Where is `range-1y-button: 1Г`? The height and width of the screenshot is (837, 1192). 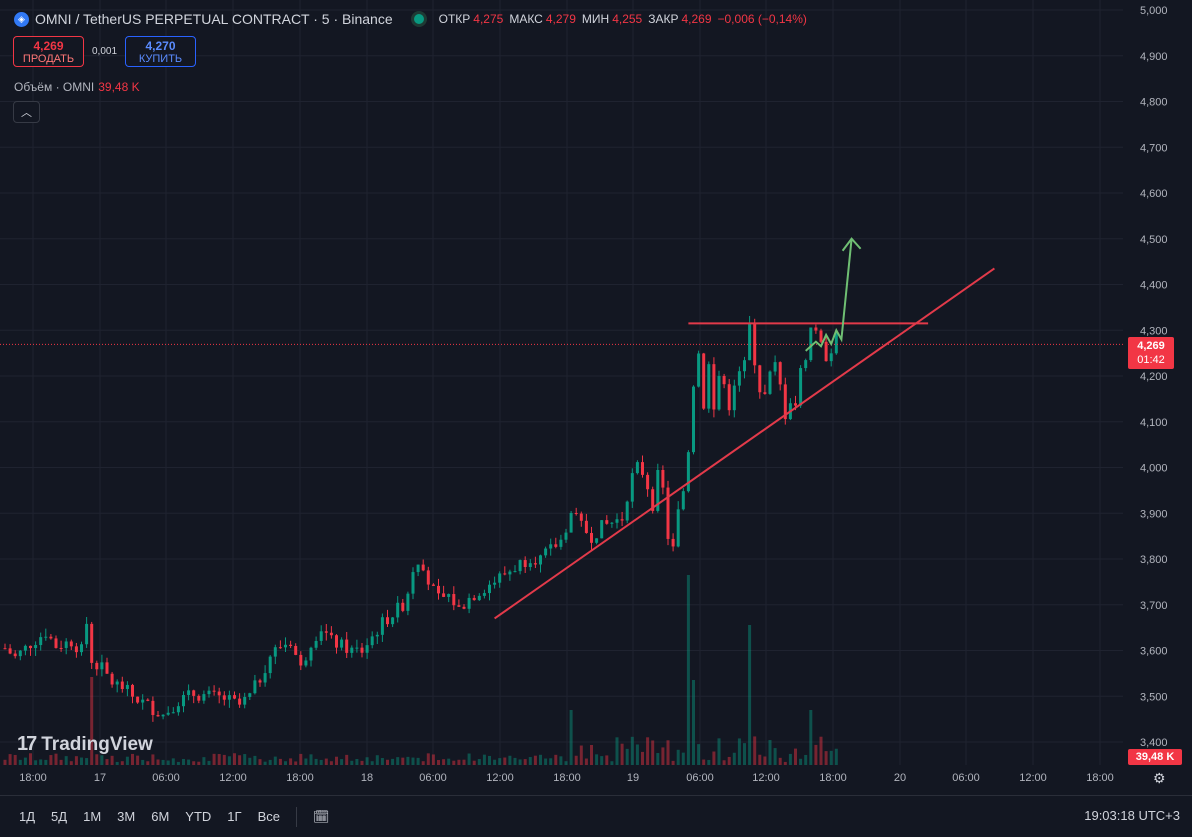
range-1y-button: 1Г is located at coordinates (234, 816).